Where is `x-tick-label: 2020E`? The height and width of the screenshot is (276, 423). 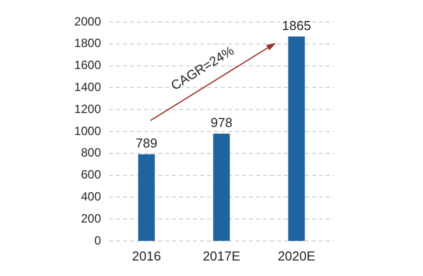 x-tick-label: 2020E is located at coordinates (297, 256).